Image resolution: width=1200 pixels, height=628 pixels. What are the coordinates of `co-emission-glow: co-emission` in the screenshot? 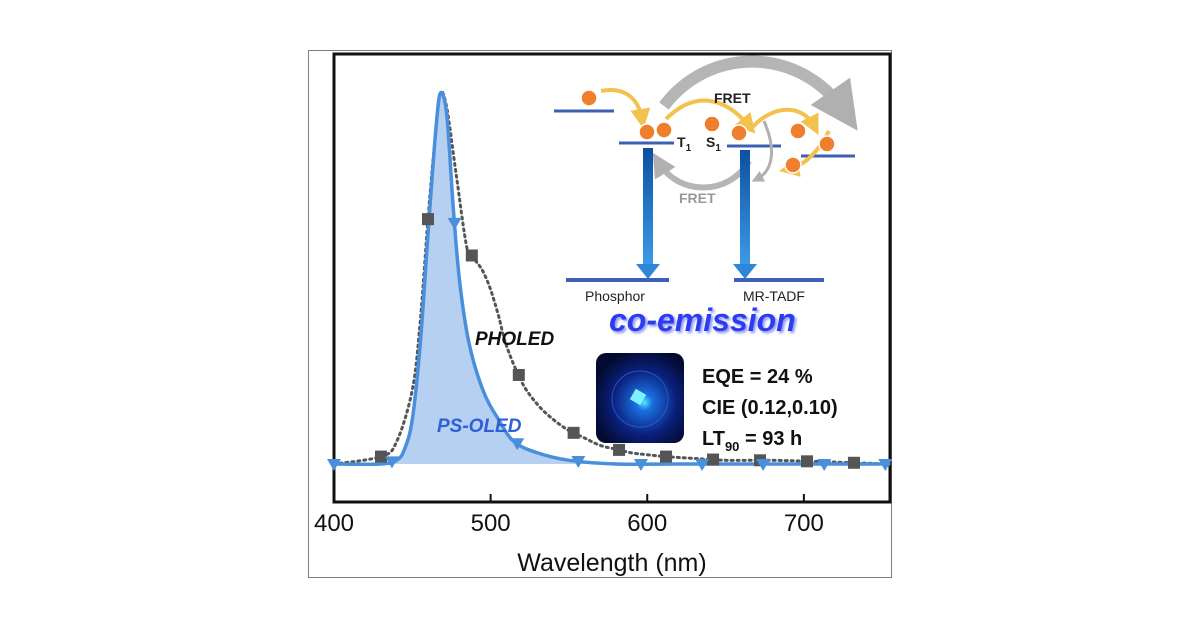 It's located at (704, 322).